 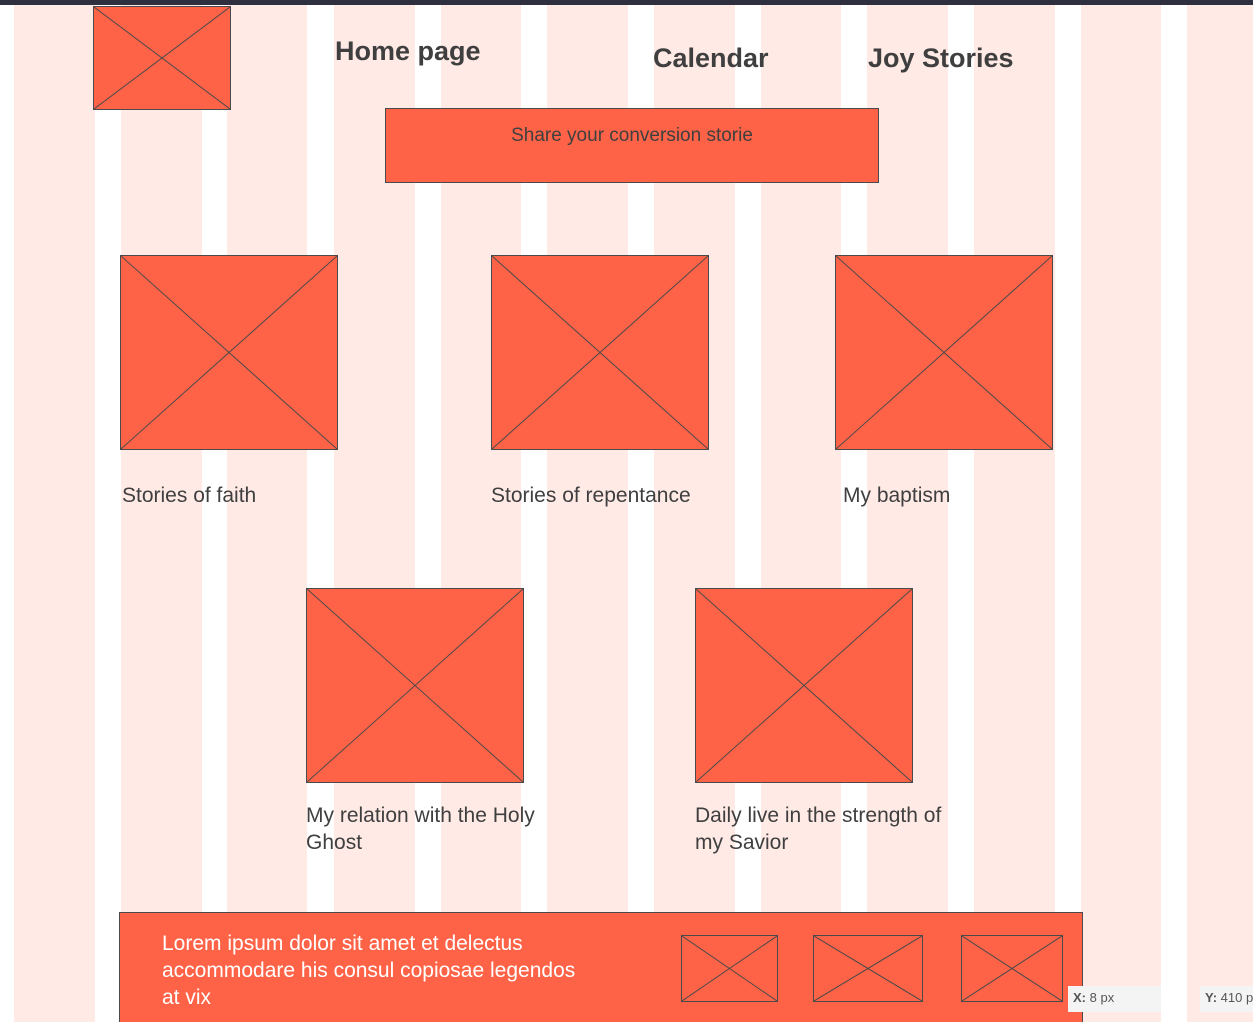 I want to click on share-story-button: Share your conversion storie, so click(x=632, y=145).